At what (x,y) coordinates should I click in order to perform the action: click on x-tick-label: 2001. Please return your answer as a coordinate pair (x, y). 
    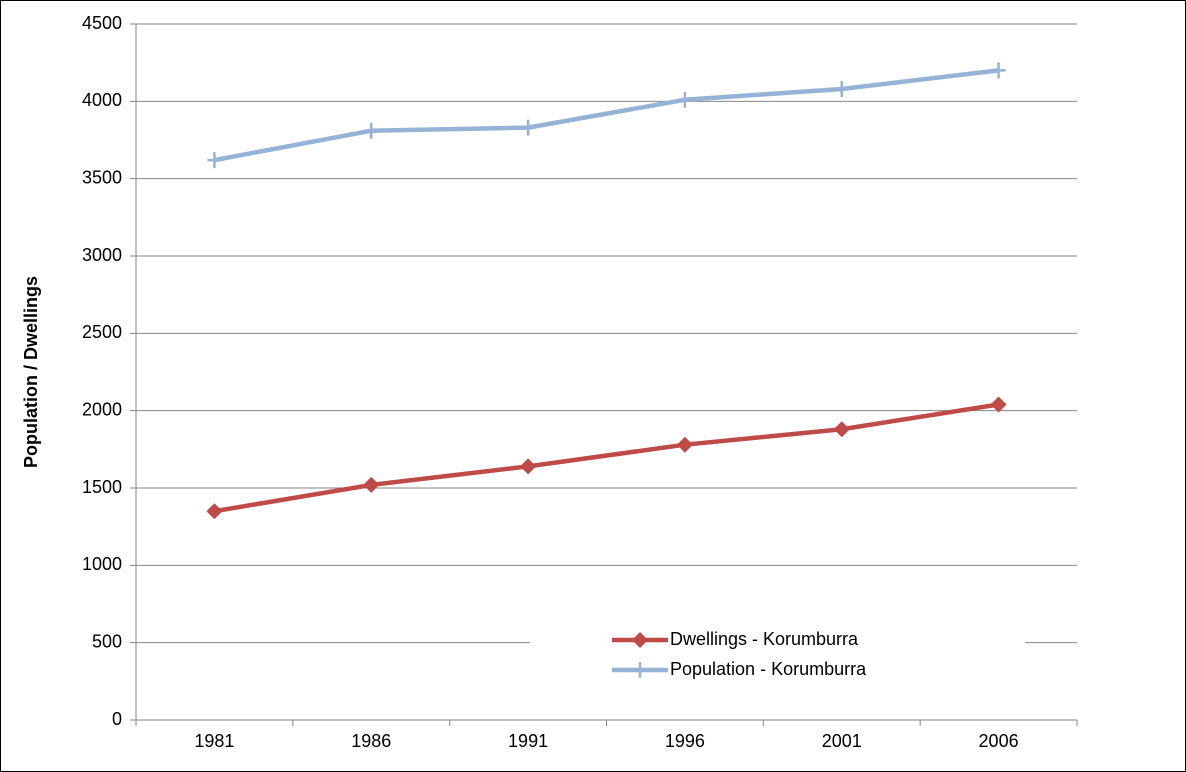
    Looking at the image, I should click on (842, 741).